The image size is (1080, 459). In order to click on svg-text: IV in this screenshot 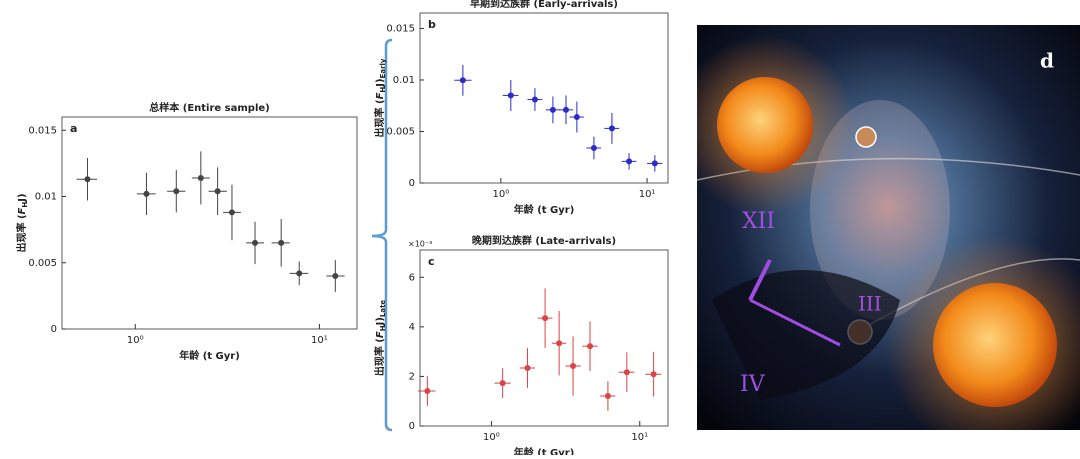, I will do `click(753, 384)`.